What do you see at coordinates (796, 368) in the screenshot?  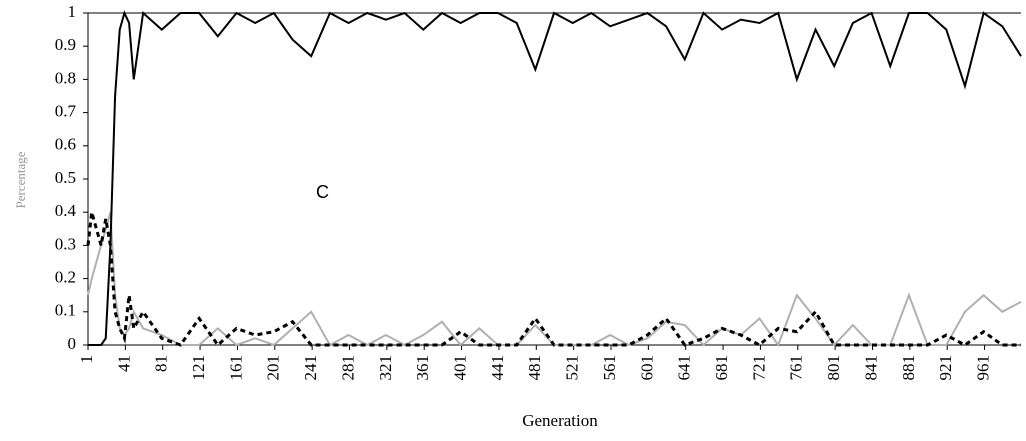 I see `x-tick-label: 761` at bounding box center [796, 368].